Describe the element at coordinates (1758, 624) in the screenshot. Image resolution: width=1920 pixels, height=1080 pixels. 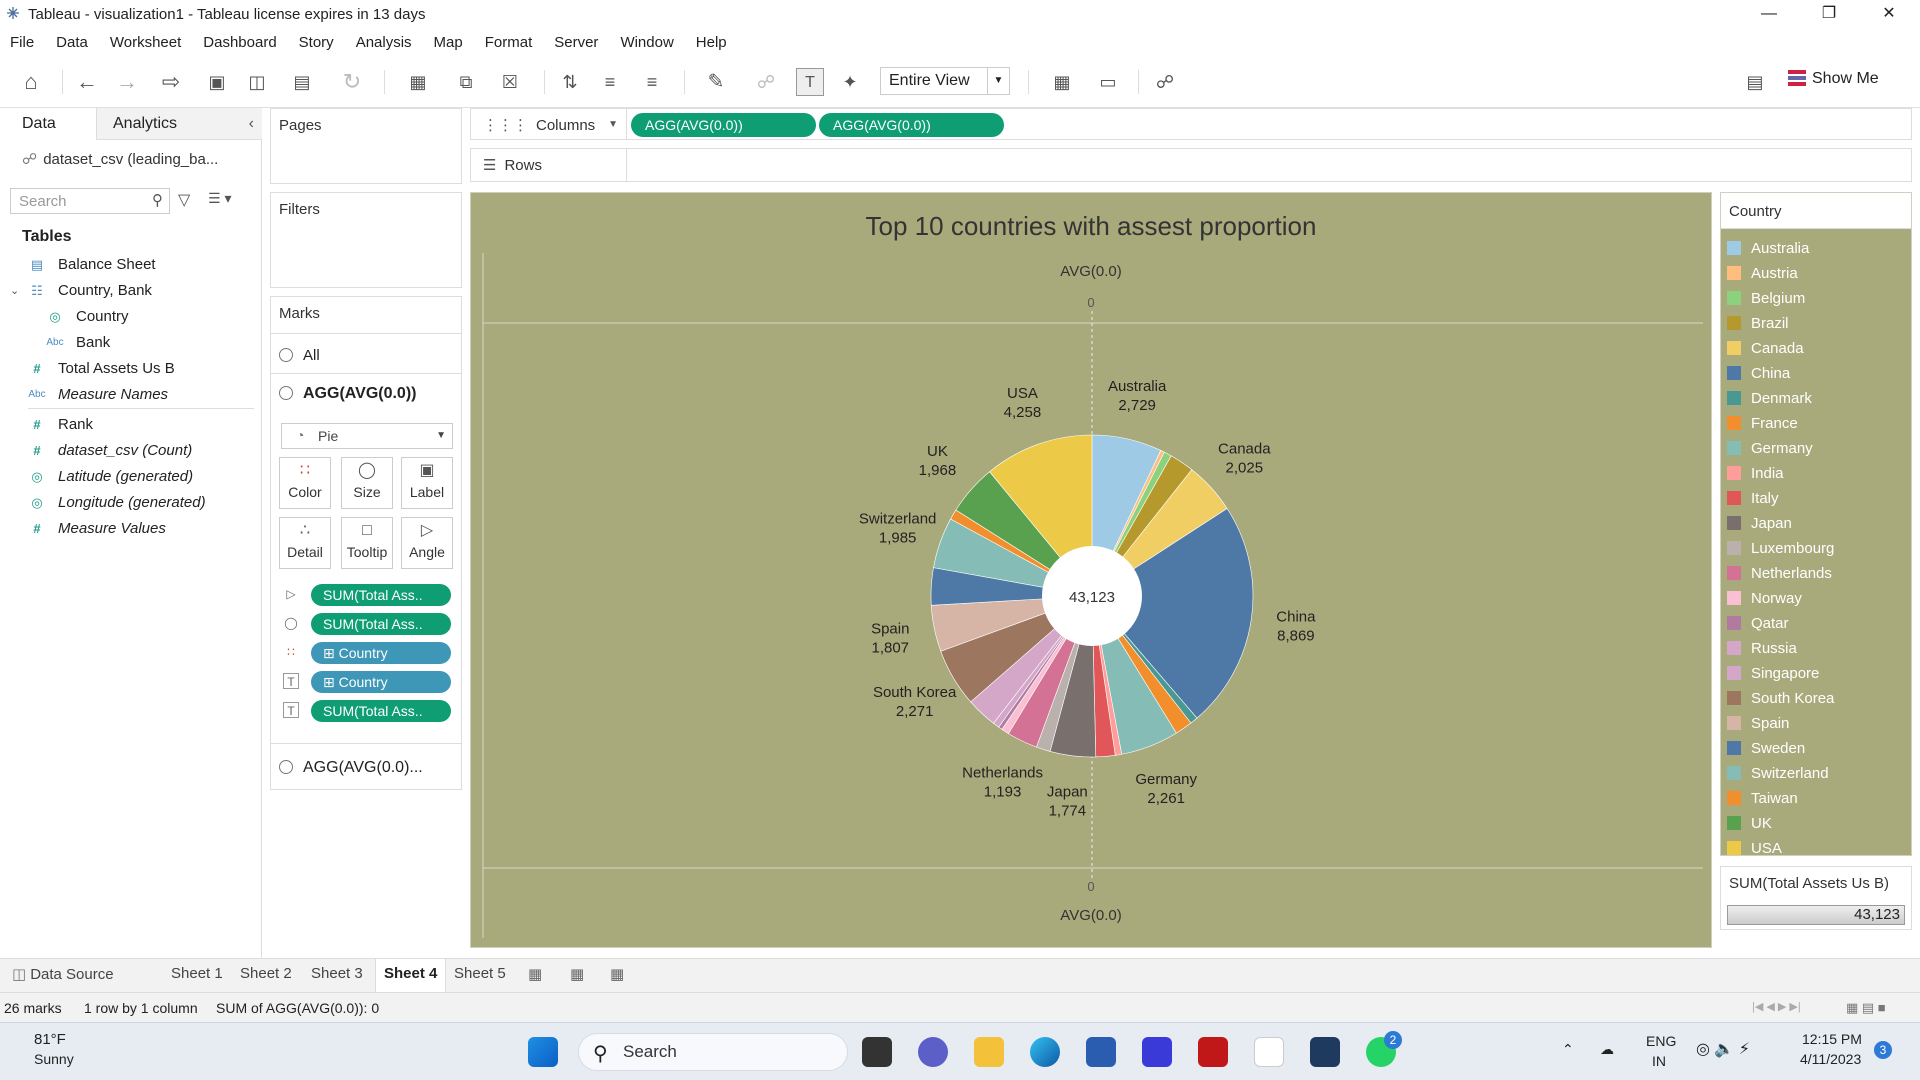
I see `legend-item-qatar: Qatar` at that location.